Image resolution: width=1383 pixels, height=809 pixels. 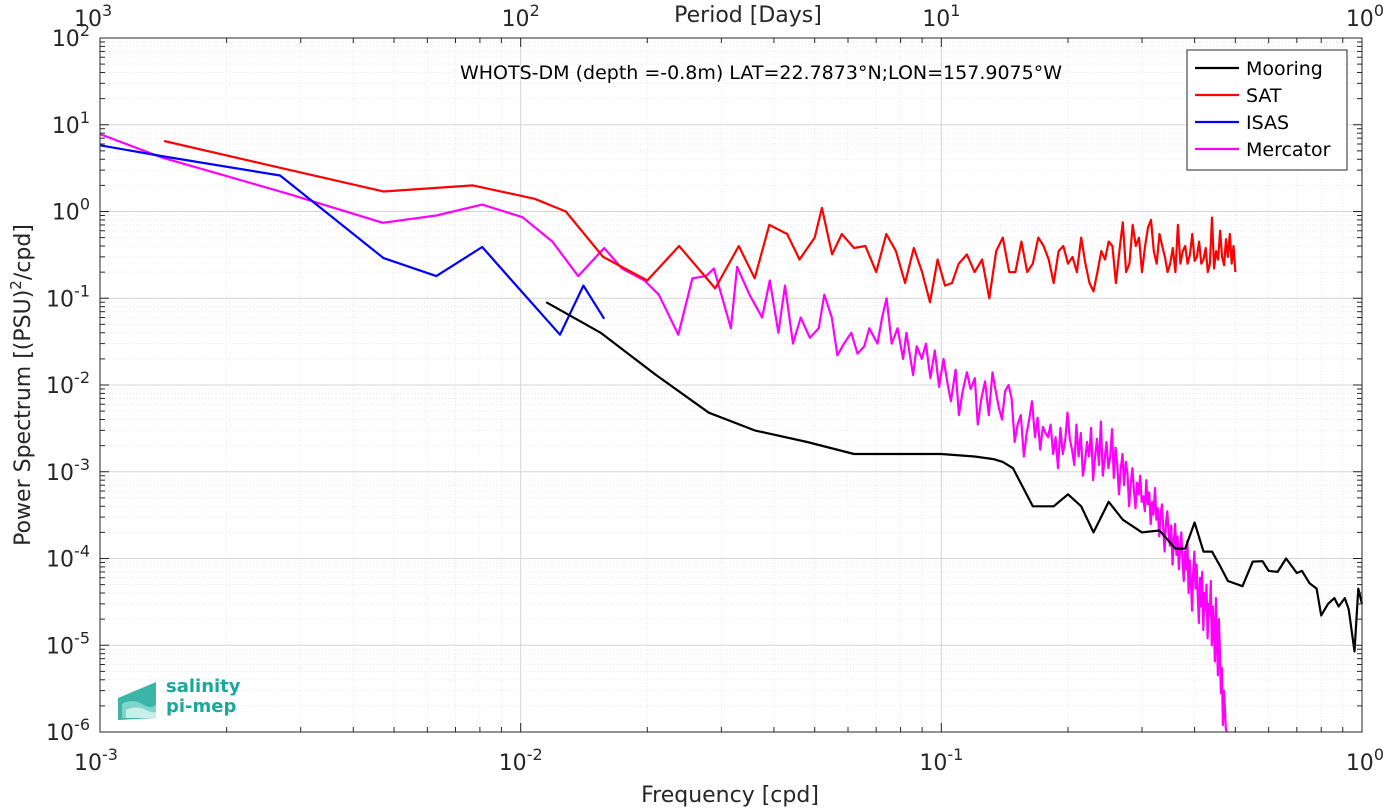 What do you see at coordinates (107, 10) in the screenshot?
I see `top-tick-label-exp: 3` at bounding box center [107, 10].